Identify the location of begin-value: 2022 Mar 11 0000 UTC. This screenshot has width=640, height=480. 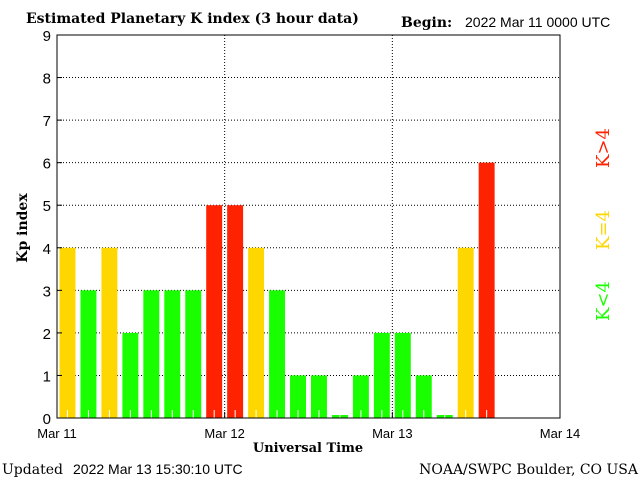
(537, 22).